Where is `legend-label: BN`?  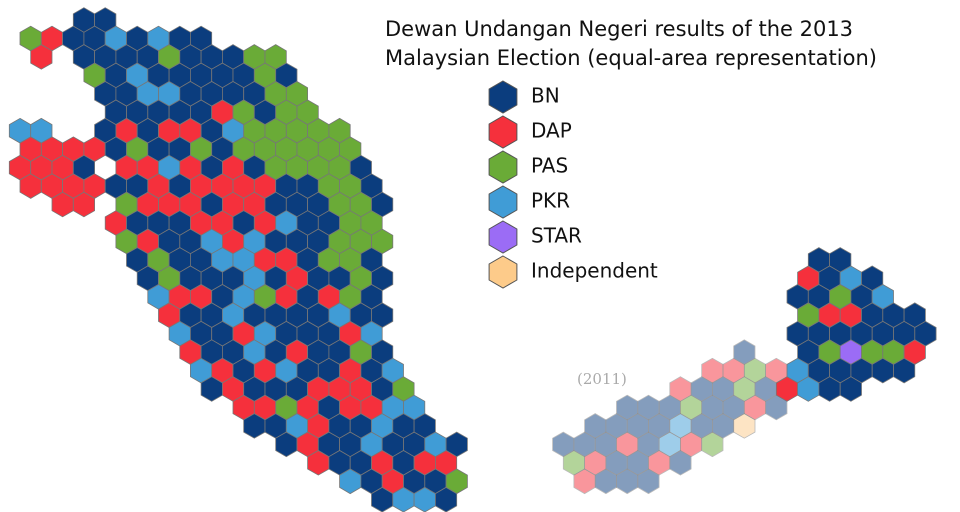 legend-label: BN is located at coordinates (545, 96).